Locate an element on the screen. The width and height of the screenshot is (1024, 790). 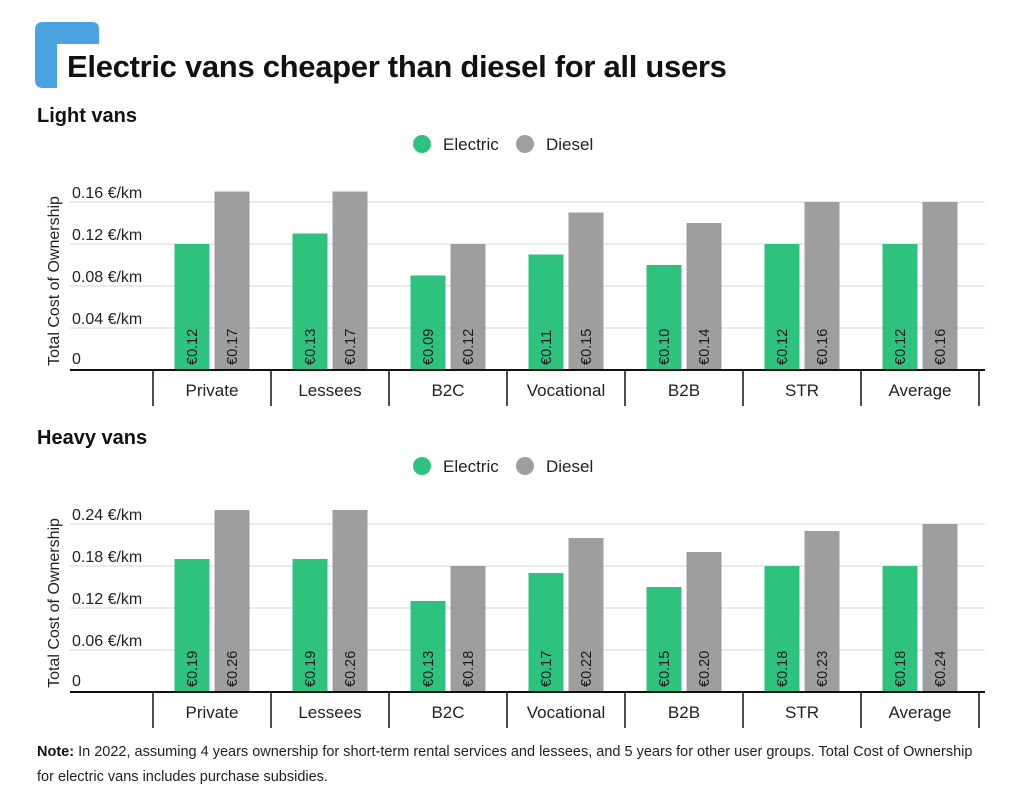
y-tick-label: 0.16 €/km is located at coordinates (107, 193).